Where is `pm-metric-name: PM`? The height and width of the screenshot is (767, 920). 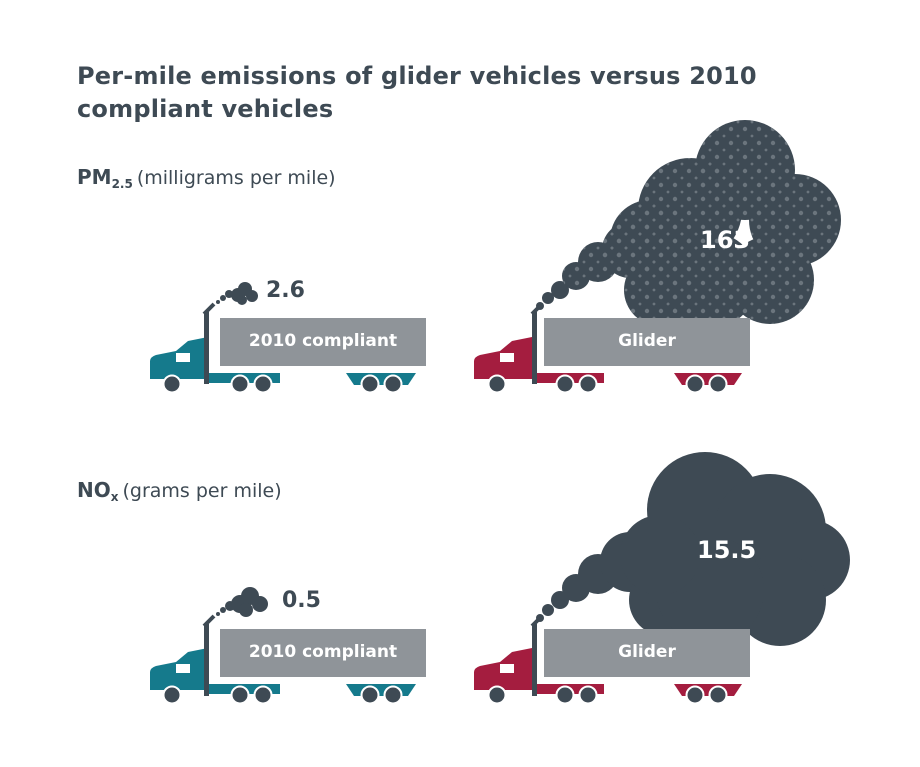 pm-metric-name: PM is located at coordinates (94, 177).